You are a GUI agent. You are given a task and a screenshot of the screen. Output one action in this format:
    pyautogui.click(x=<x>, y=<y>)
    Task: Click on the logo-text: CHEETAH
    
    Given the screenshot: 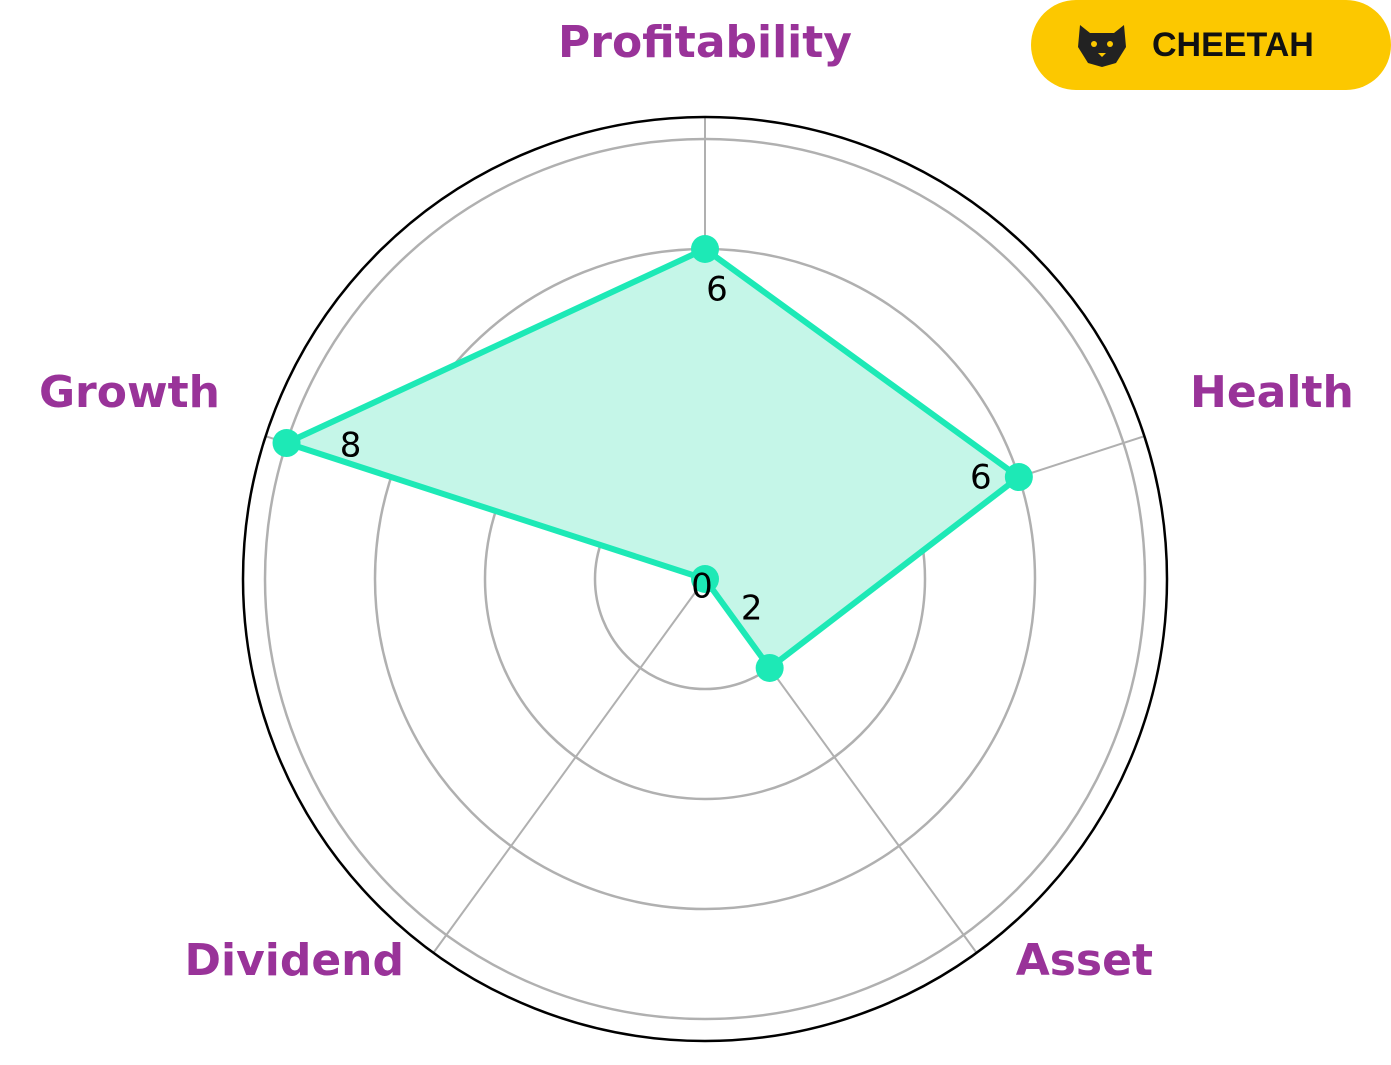 What is the action you would take?
    pyautogui.click(x=1233, y=45)
    